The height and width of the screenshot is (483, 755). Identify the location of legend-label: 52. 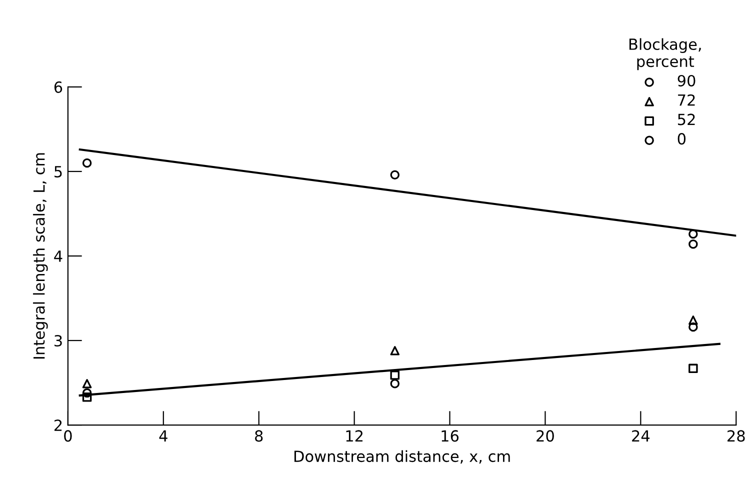
(686, 120).